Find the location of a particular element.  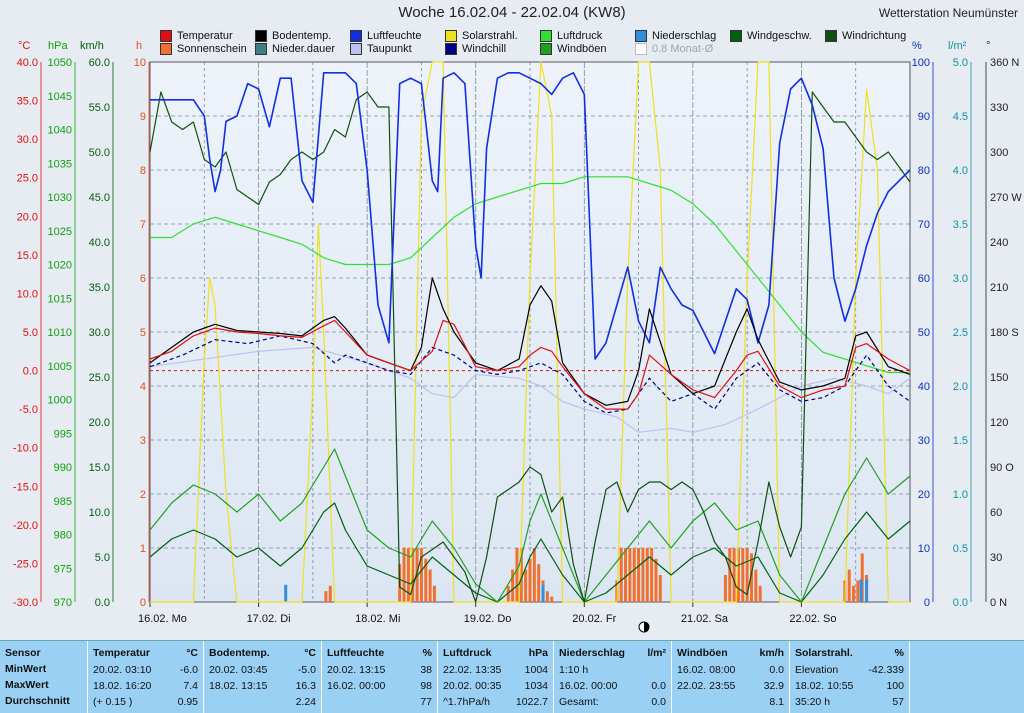

summary-cell: 20.02. 03:45 is located at coordinates (238, 670).